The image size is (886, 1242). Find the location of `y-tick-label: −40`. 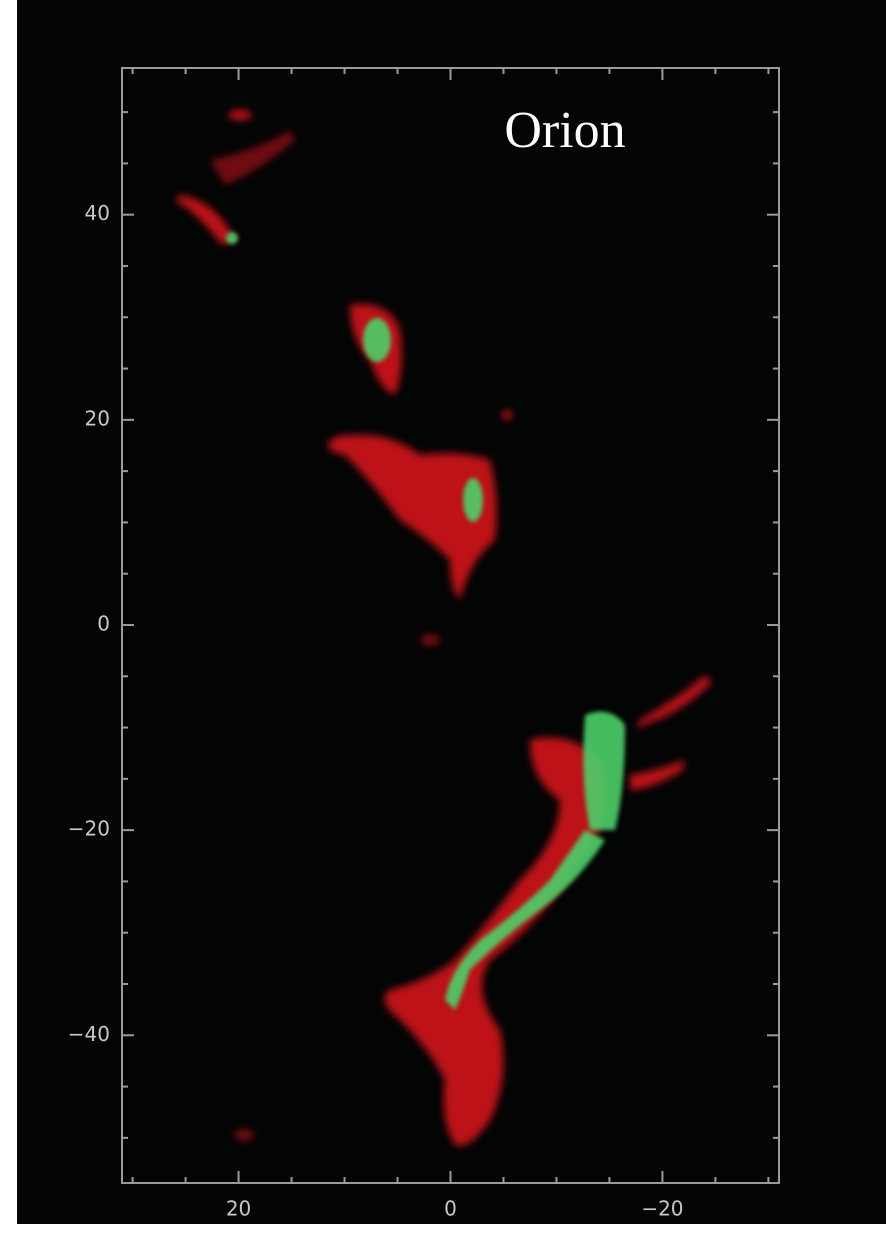

y-tick-label: −40 is located at coordinates (89, 1034).